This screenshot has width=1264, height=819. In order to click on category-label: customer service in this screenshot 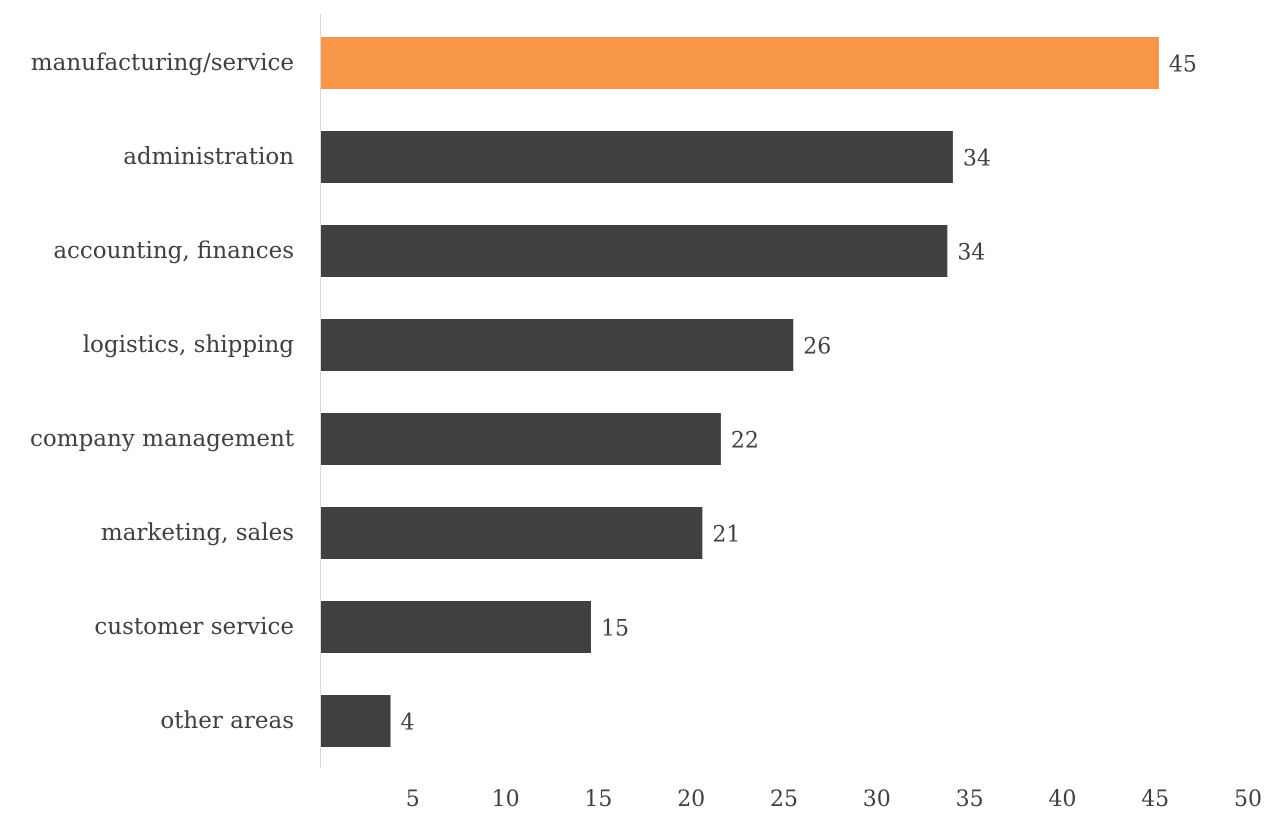, I will do `click(194, 627)`.